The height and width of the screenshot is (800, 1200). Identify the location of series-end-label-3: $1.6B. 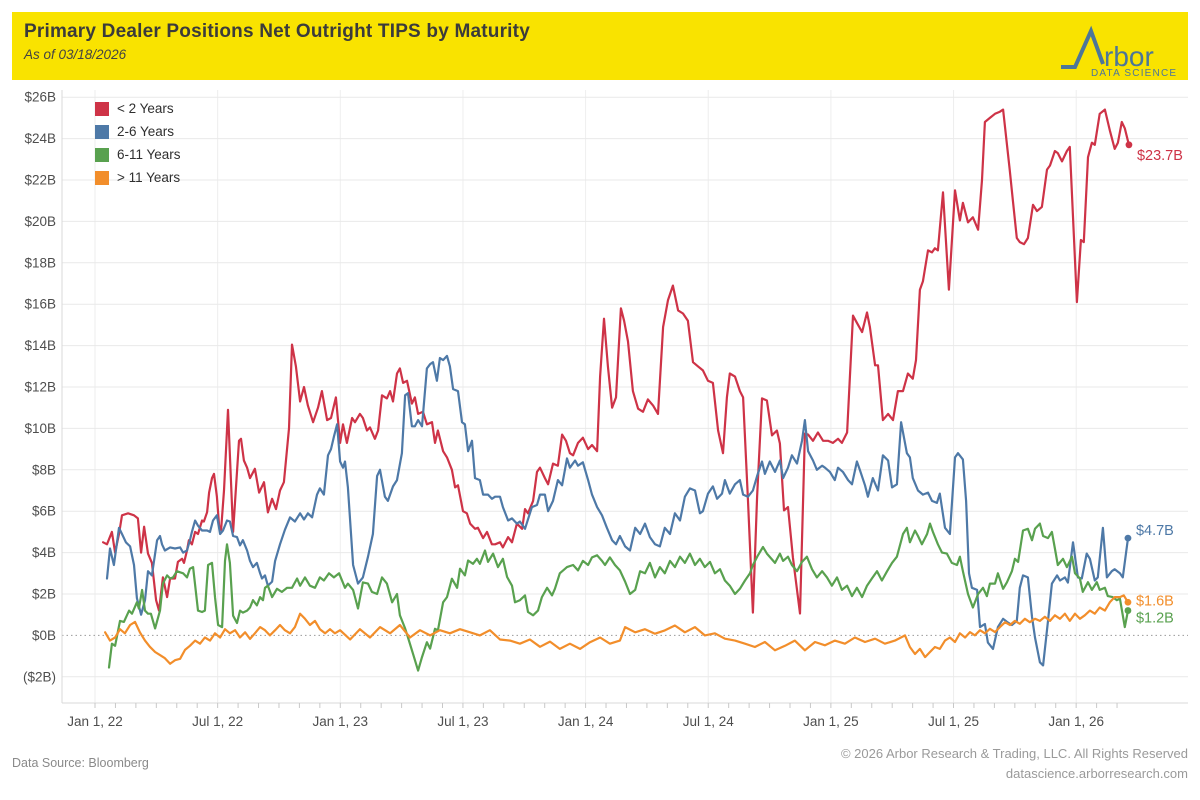
(1155, 601).